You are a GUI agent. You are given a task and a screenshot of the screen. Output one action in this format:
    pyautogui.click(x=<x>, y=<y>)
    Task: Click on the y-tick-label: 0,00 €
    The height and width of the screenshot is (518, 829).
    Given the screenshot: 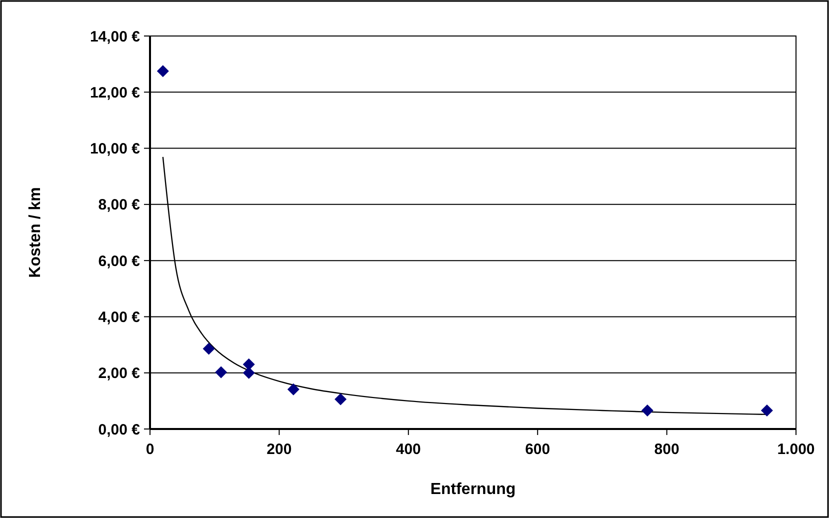 What is the action you would take?
    pyautogui.click(x=119, y=429)
    